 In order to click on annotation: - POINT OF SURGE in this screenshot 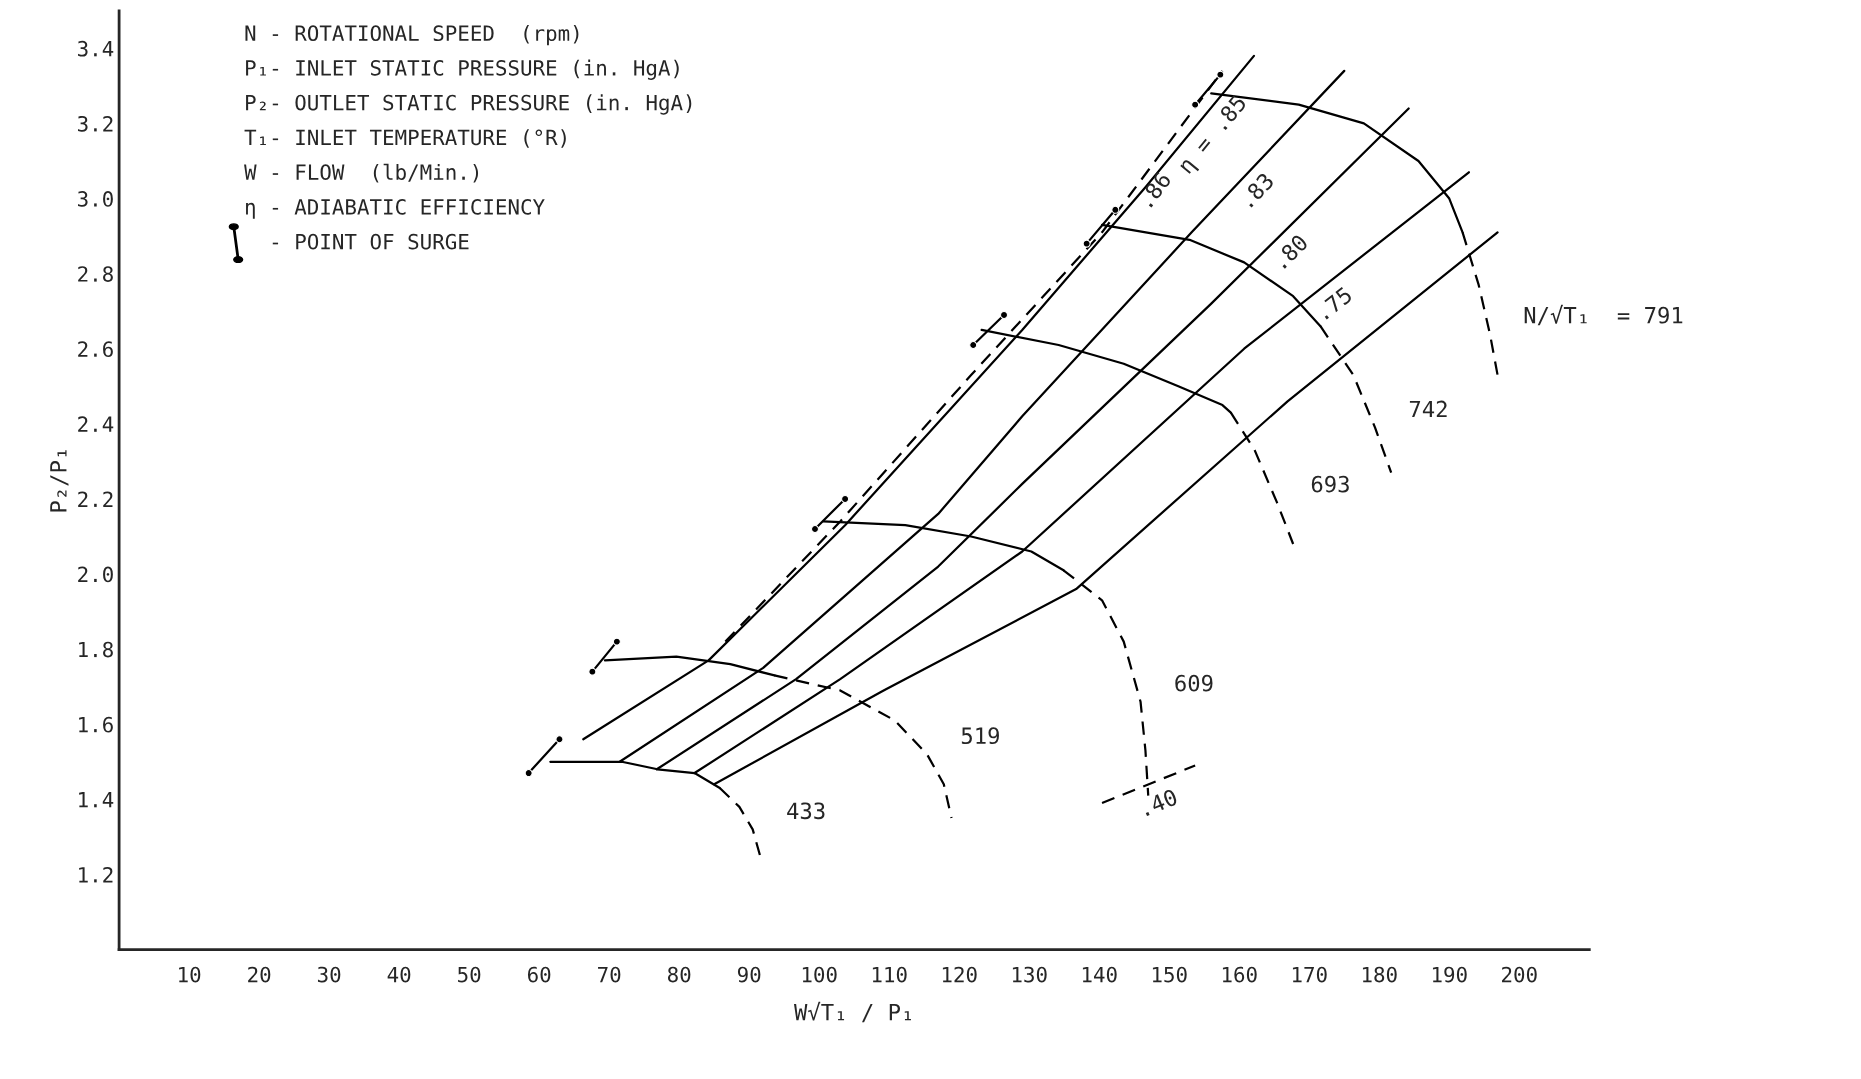, I will do `click(370, 241)`.